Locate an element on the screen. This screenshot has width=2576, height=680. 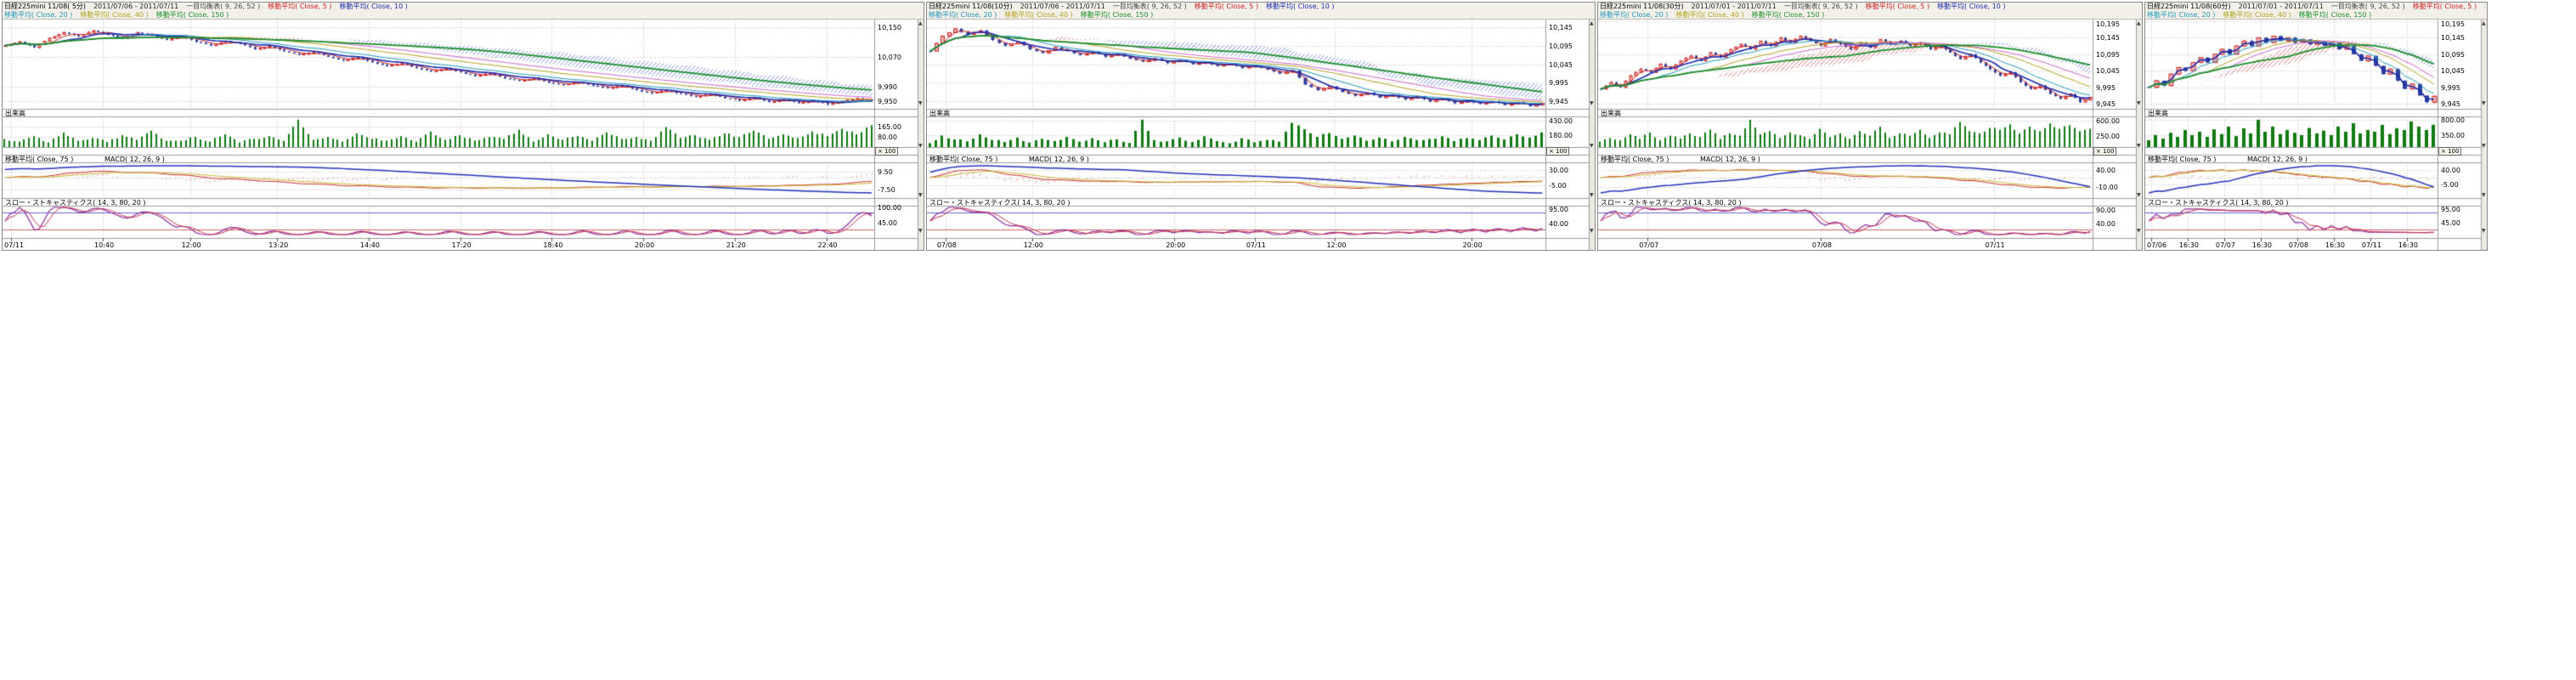
time-axis-tick: 07/08 is located at coordinates (2298, 245).